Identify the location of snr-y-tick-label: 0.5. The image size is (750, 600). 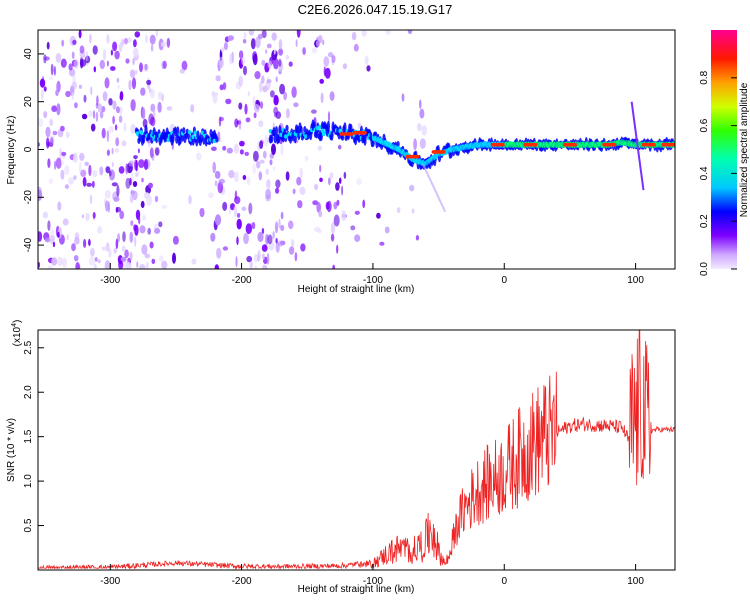
(28, 525).